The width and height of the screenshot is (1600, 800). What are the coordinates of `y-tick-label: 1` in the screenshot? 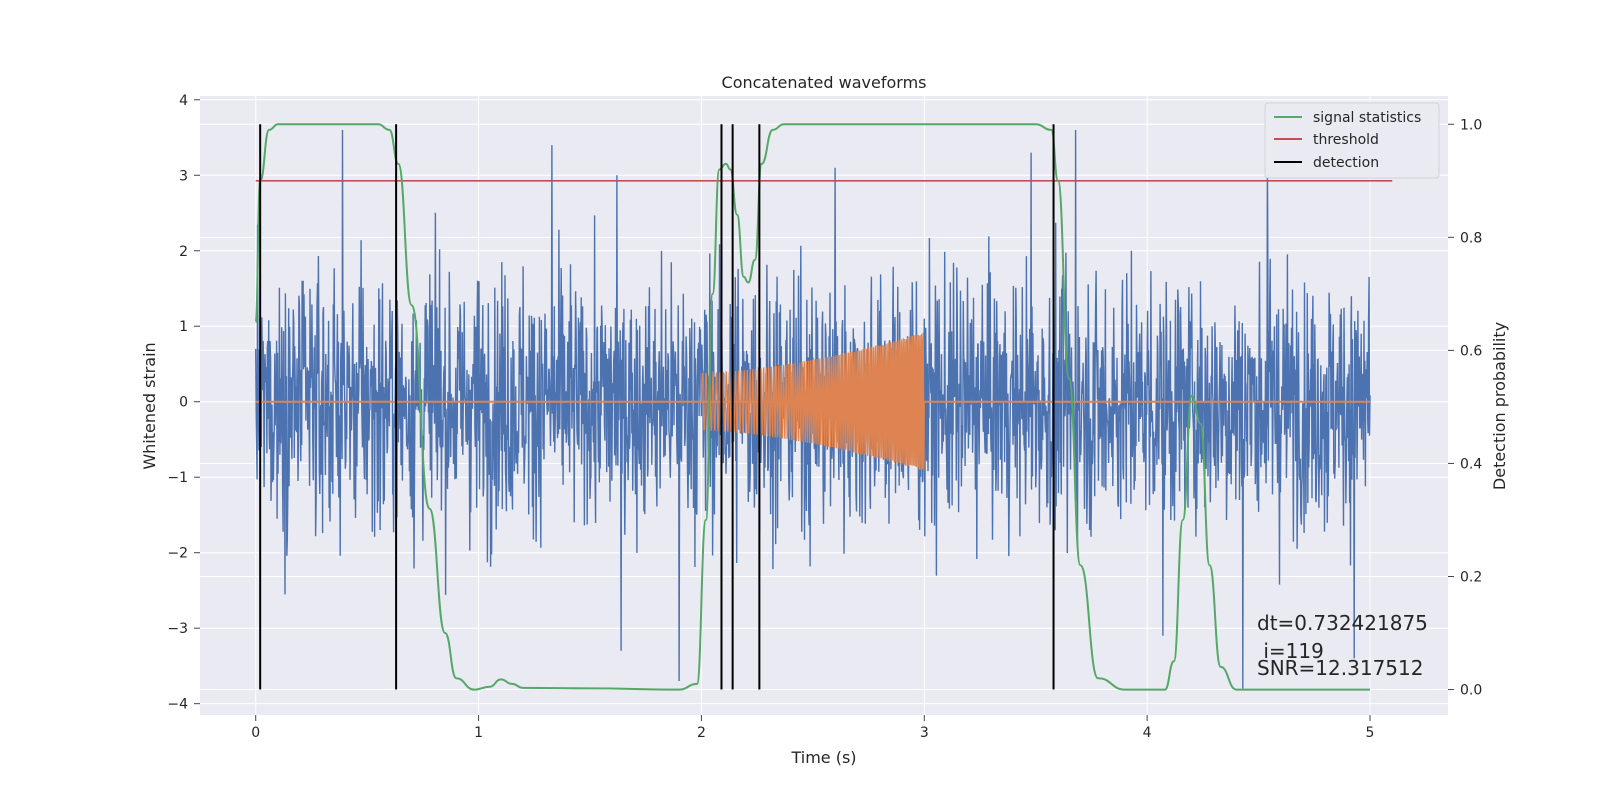 It's located at (183, 327).